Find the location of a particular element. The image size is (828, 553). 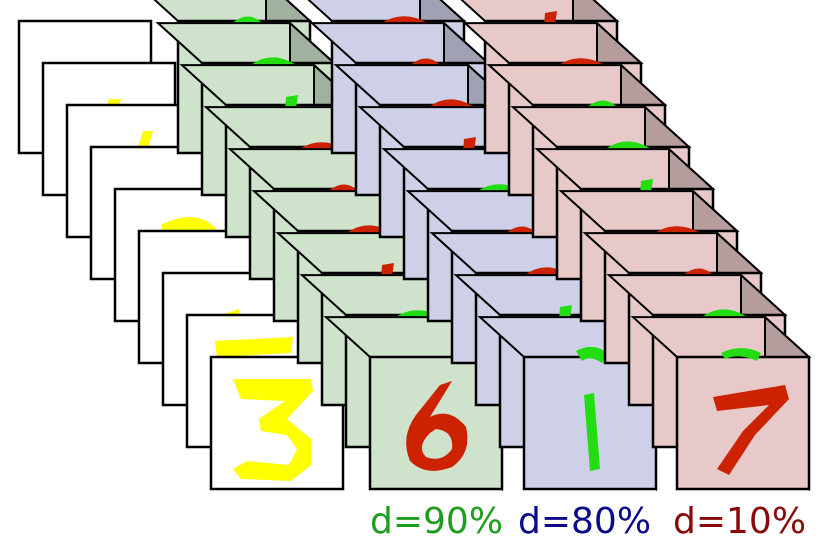

stack-label-3: d=10% is located at coordinates (740, 521).